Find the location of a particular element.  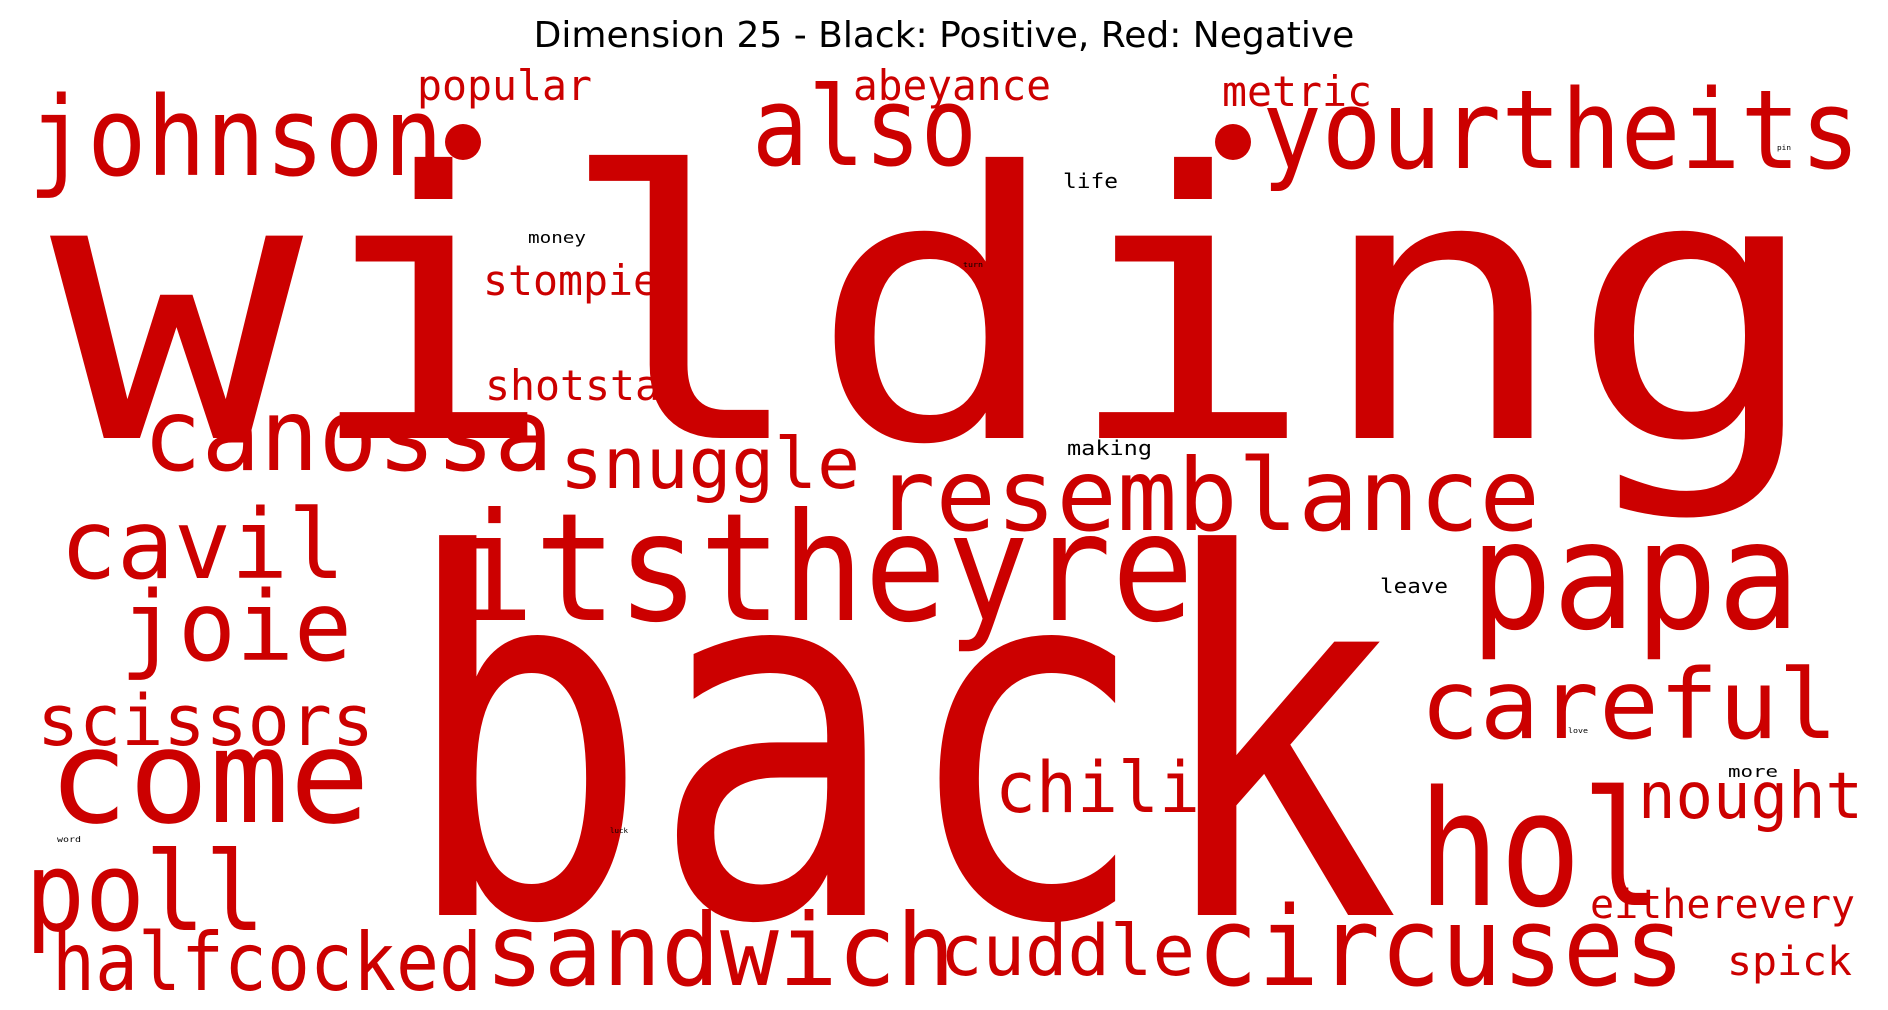

word-snuggle: snuggle is located at coordinates (710, 464).